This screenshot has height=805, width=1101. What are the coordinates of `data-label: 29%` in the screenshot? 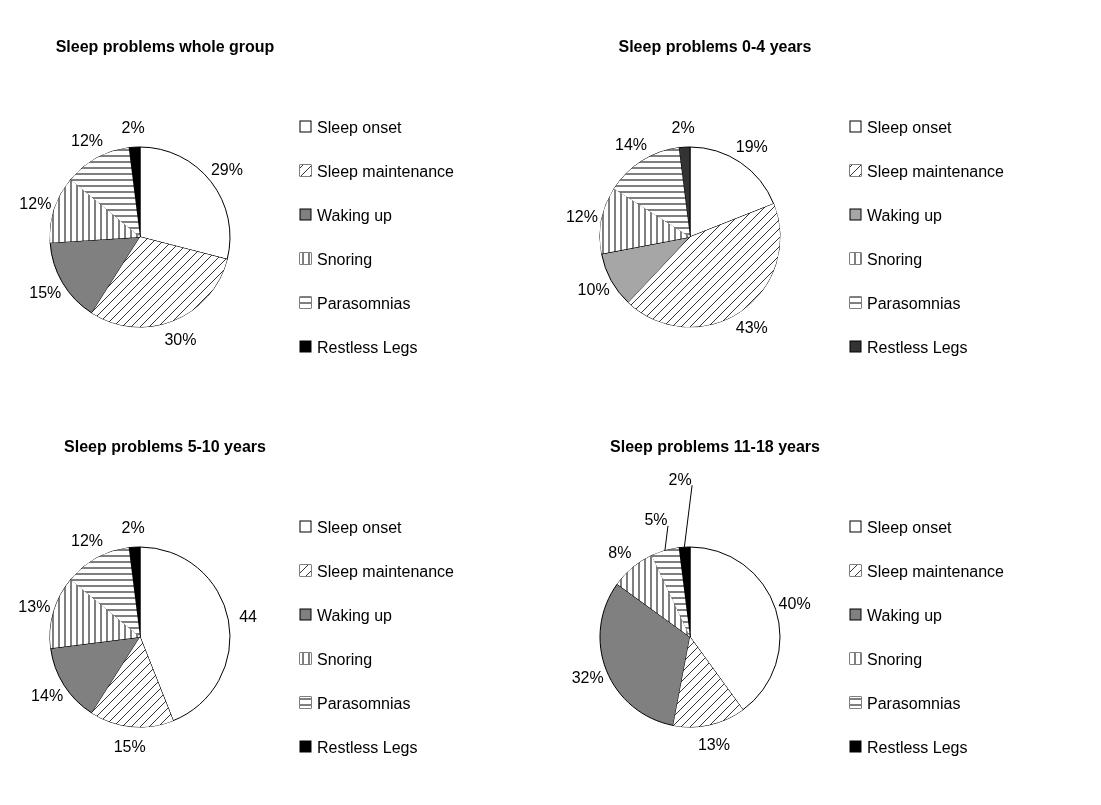 It's located at (226, 170).